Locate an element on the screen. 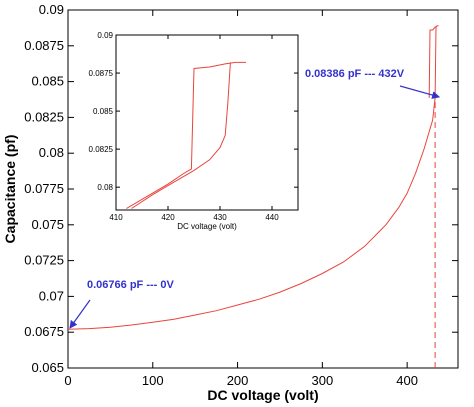 This screenshot has height=407, width=474. x-tick-label: 300 is located at coordinates (322, 380).